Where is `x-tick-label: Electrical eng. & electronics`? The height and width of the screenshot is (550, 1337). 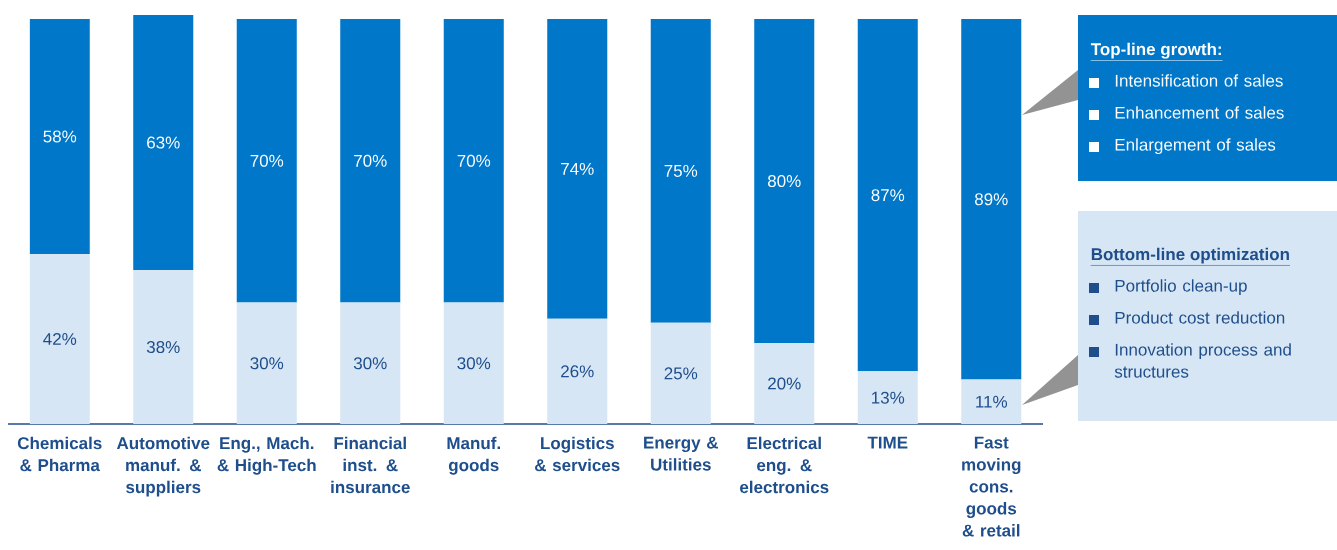 x-tick-label: Electrical eng. & electronics is located at coordinates (784, 465).